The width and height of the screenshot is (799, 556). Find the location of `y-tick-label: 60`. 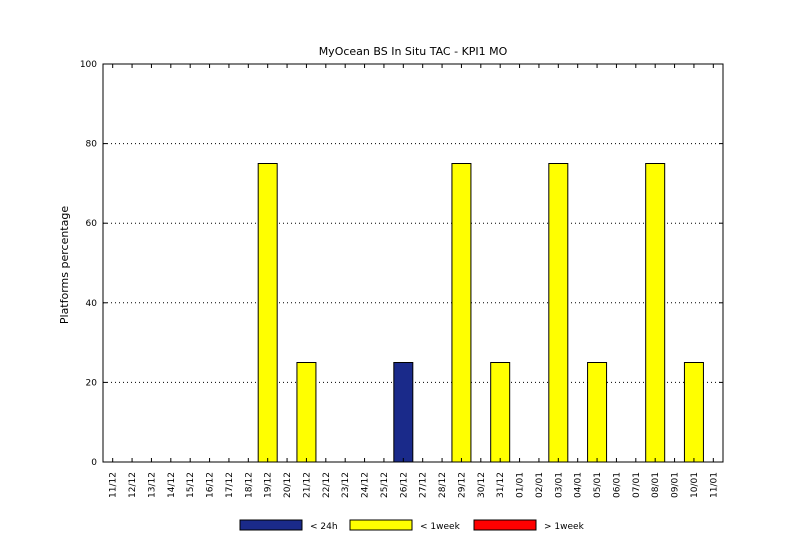

y-tick-label: 60 is located at coordinates (92, 224).